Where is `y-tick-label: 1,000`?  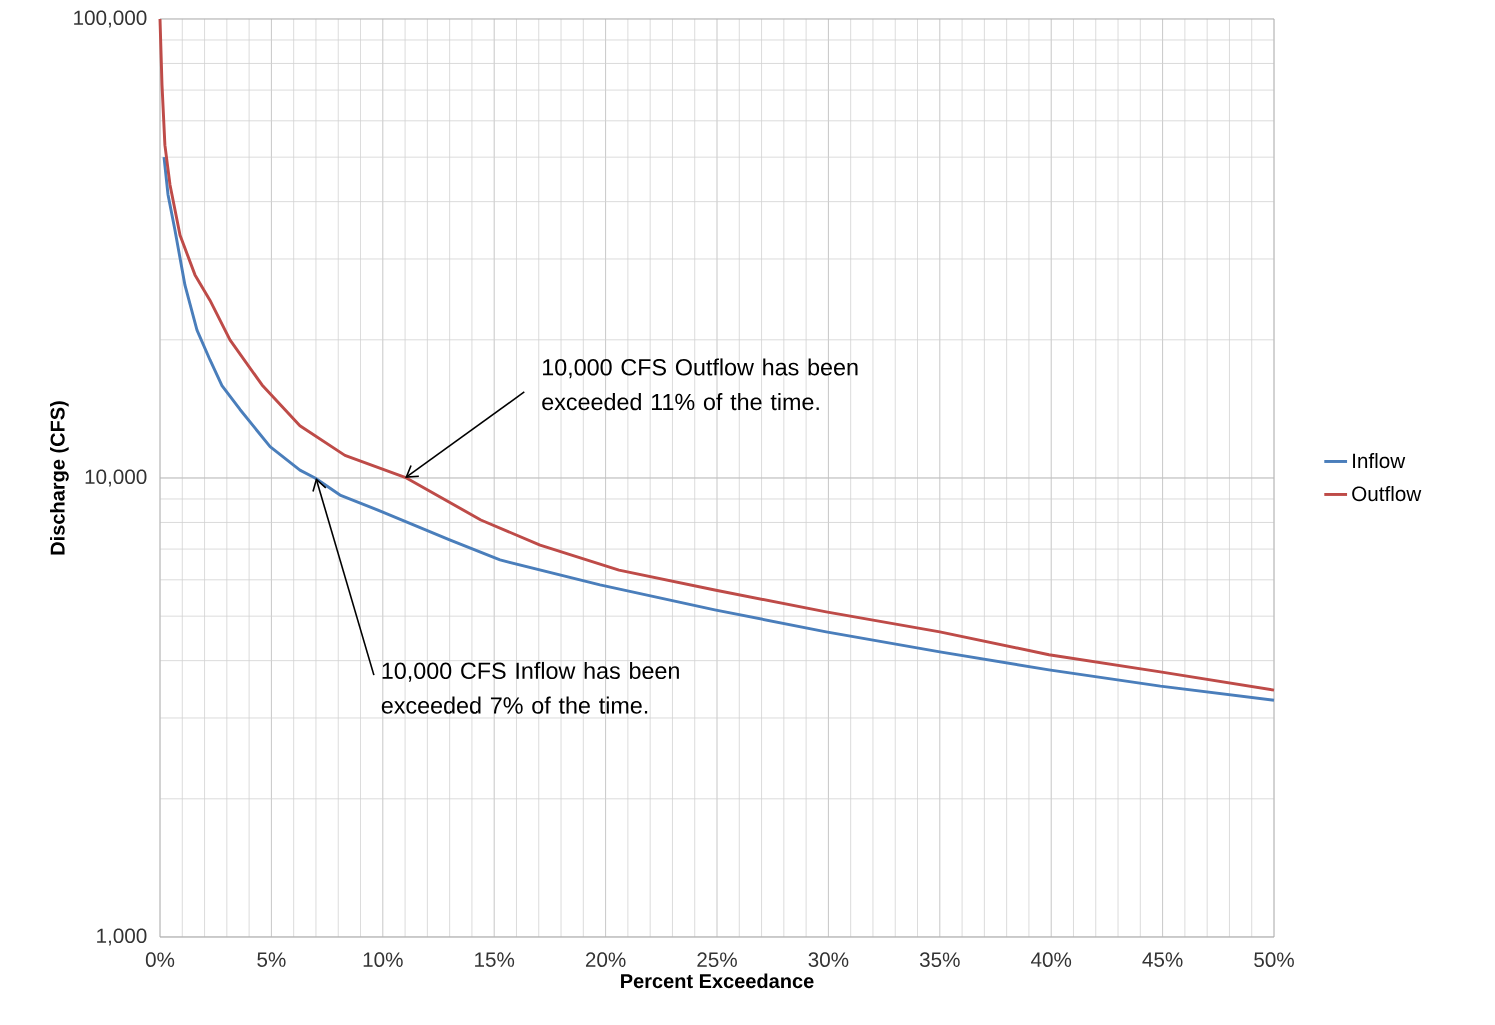 y-tick-label: 1,000 is located at coordinates (122, 937).